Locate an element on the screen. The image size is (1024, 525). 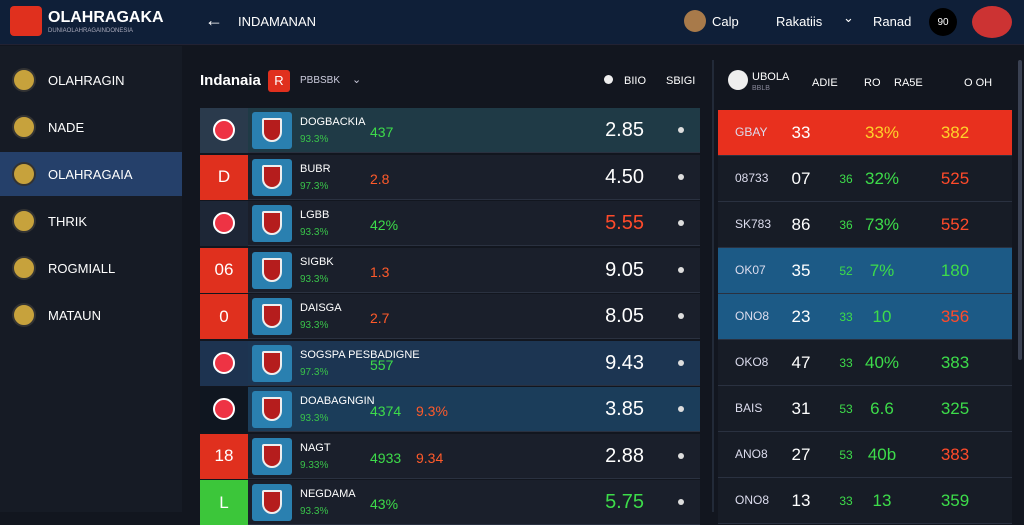
table-cell: SK783 is located at coordinates (753, 224).